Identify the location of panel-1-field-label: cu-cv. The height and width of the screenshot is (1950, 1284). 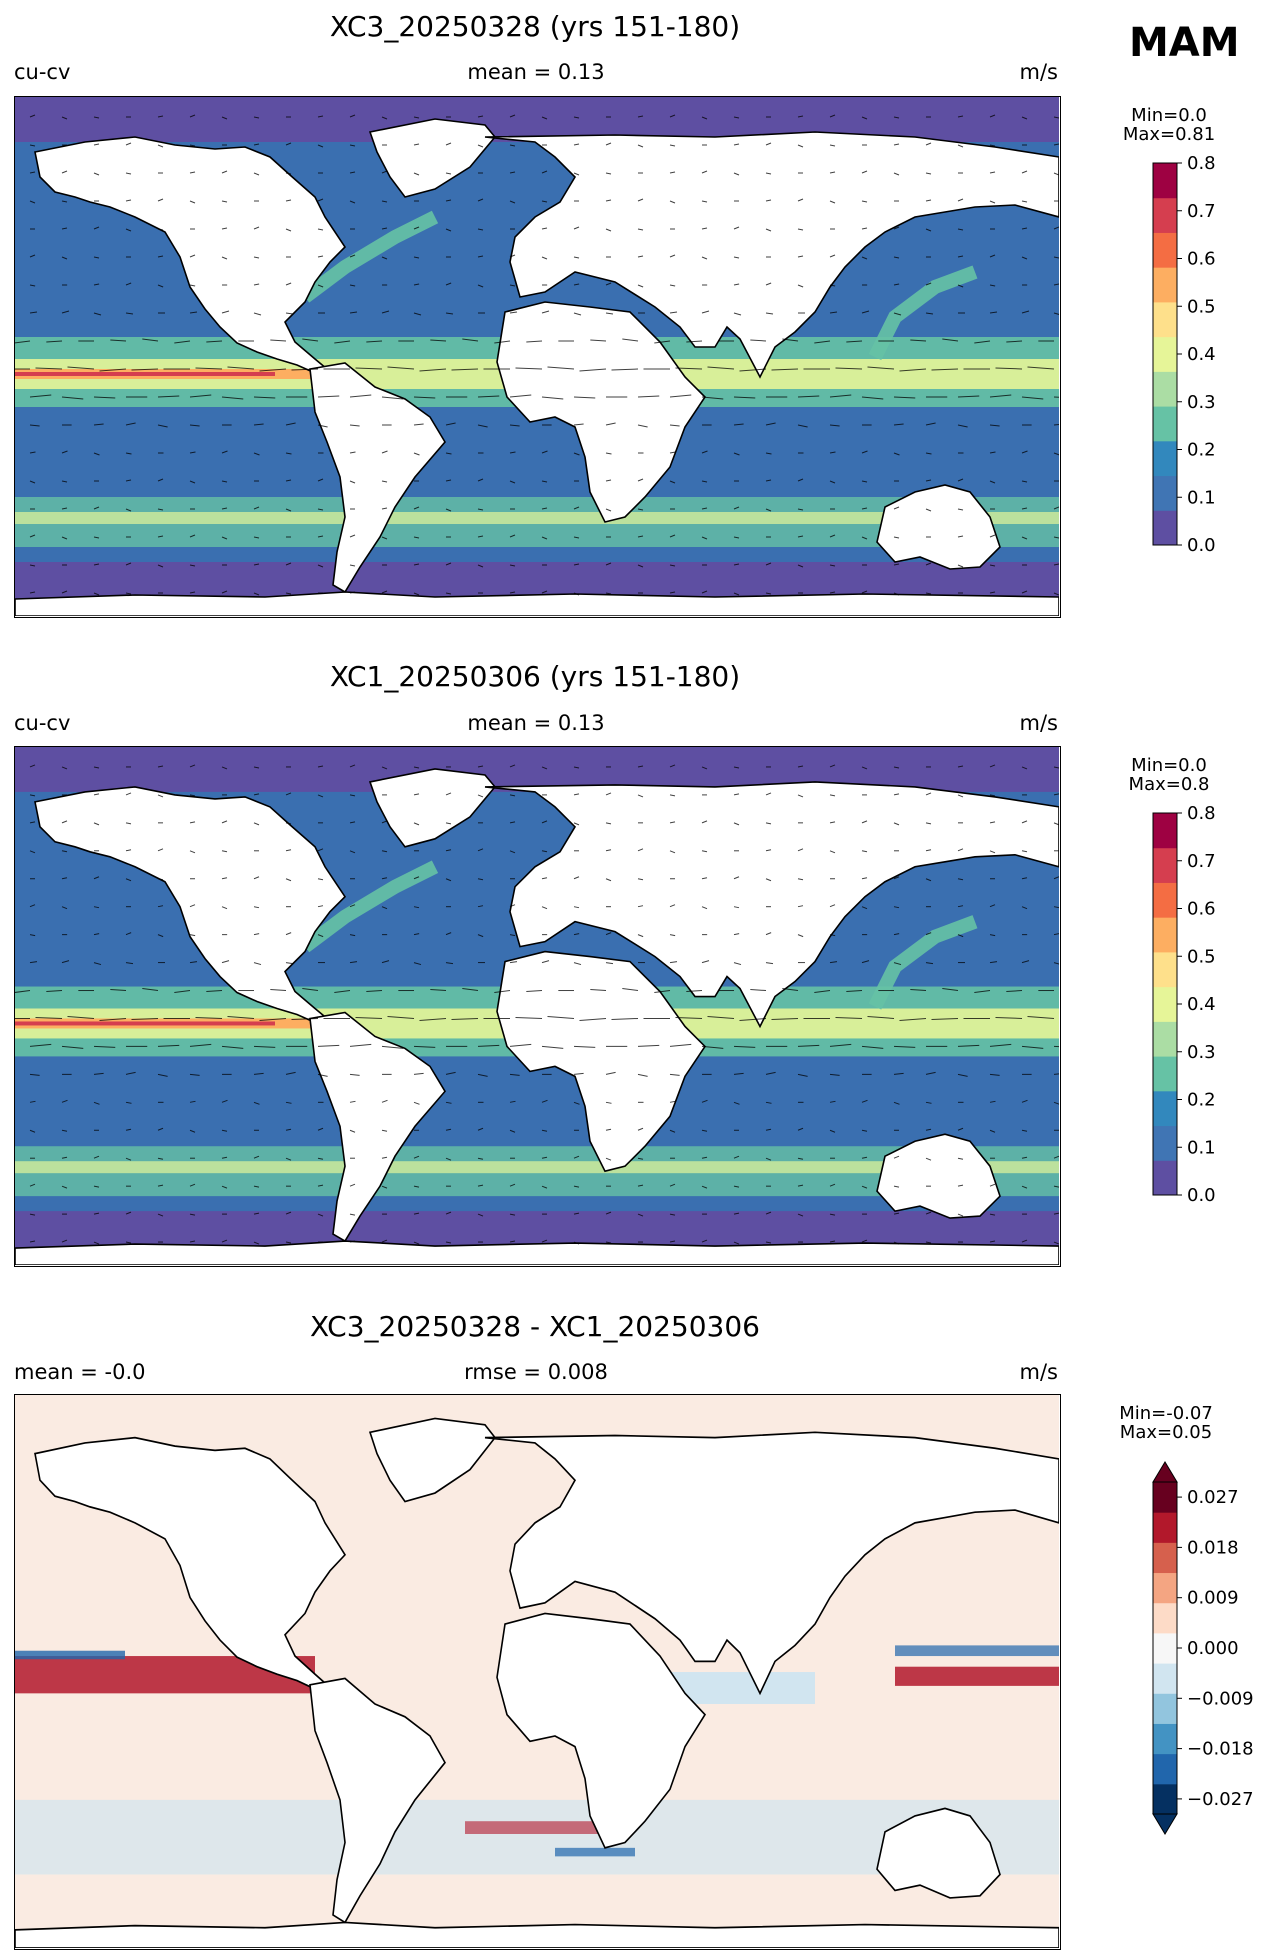
(42, 72).